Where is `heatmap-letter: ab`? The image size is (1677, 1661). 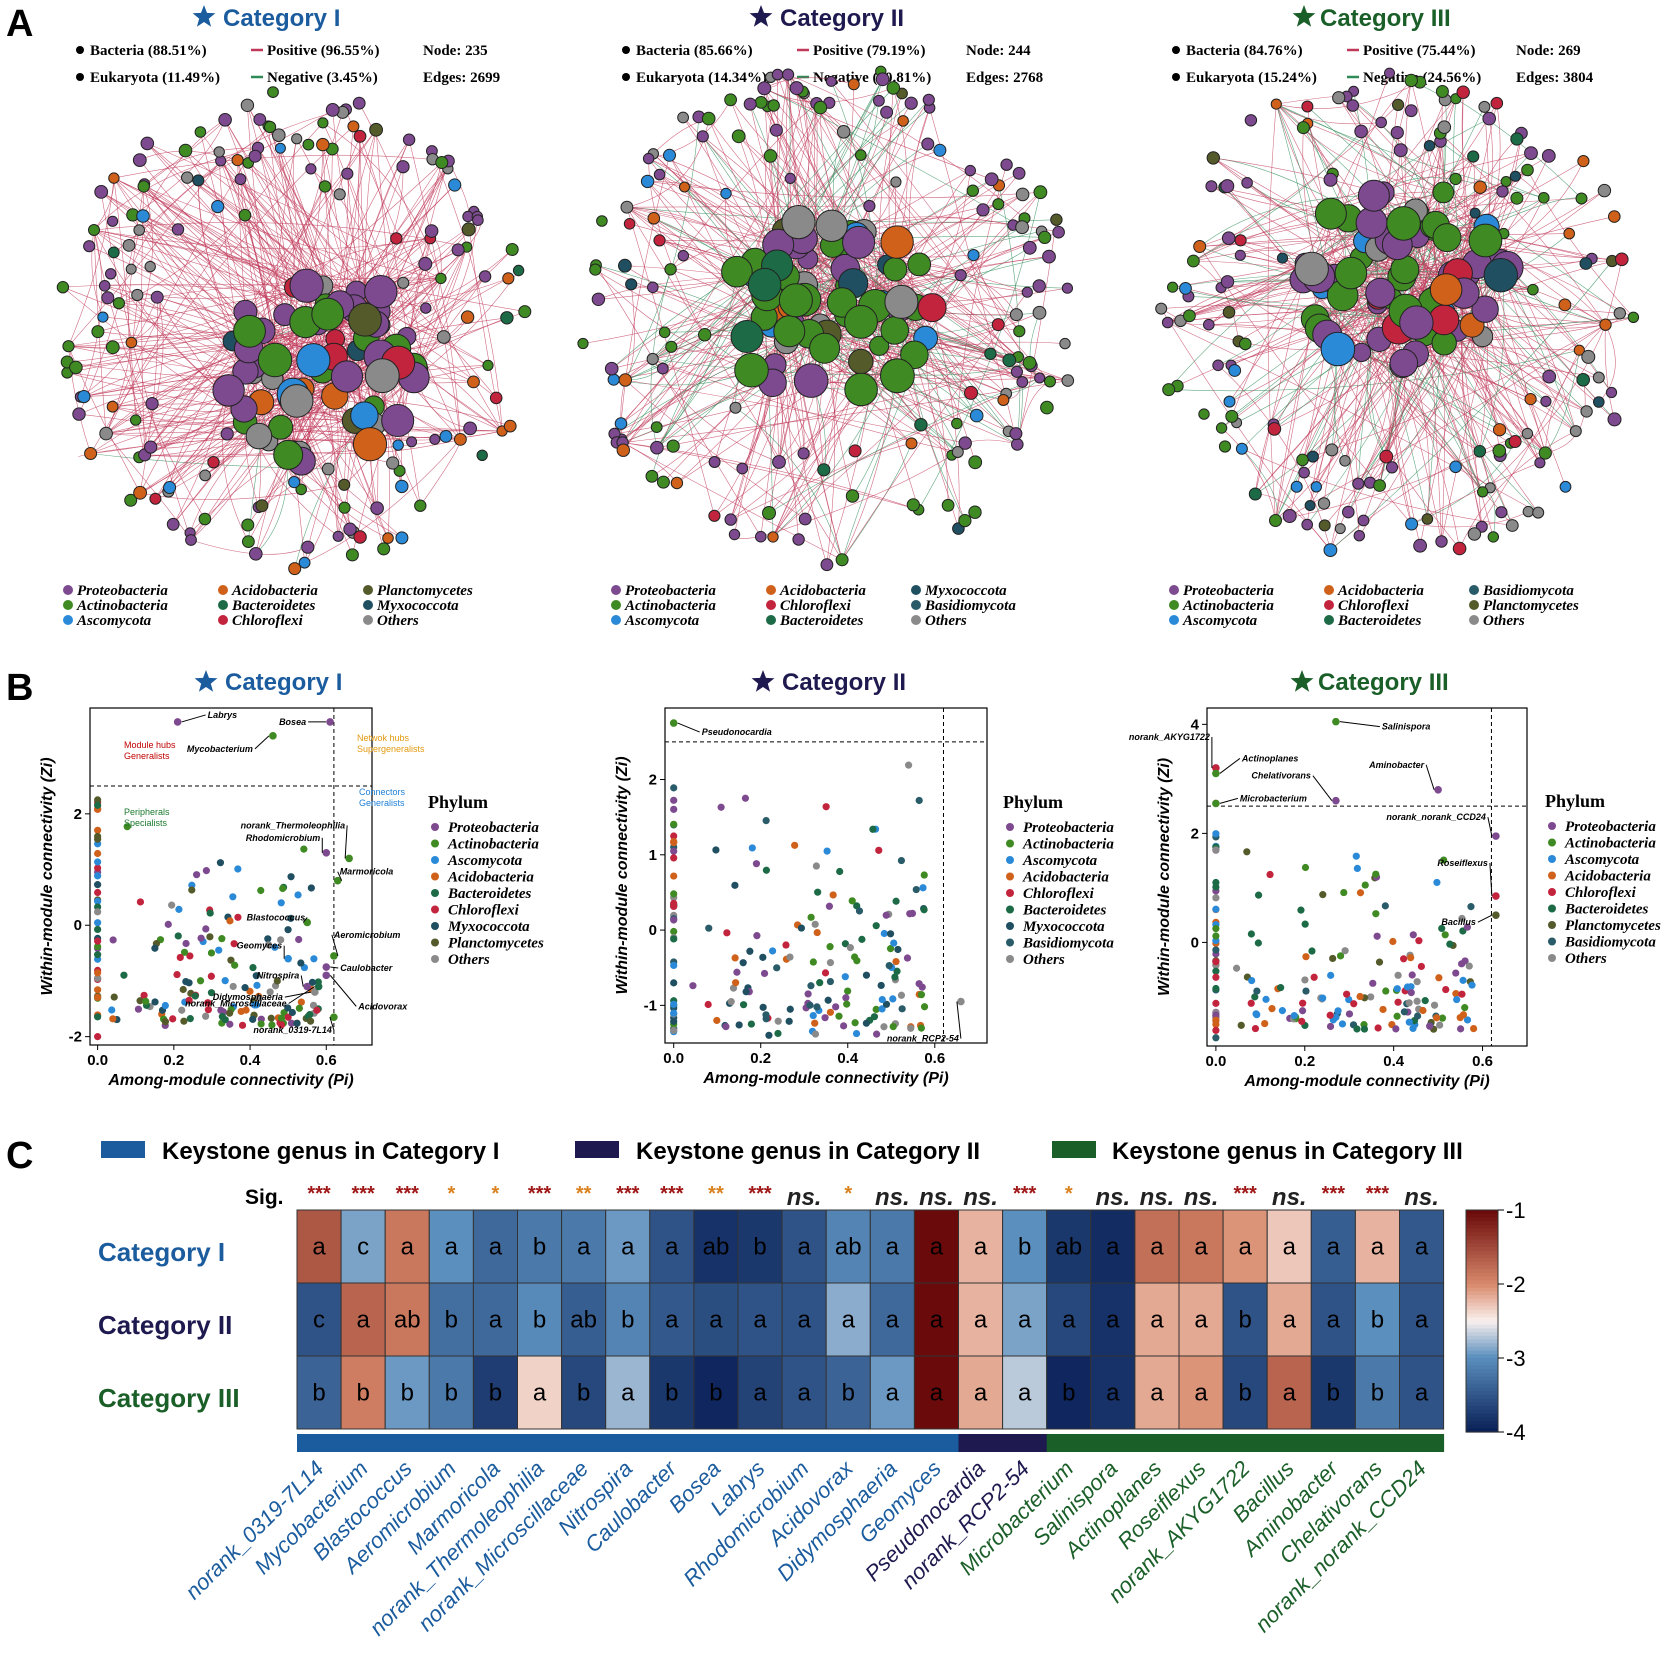 heatmap-letter: ab is located at coordinates (848, 1247).